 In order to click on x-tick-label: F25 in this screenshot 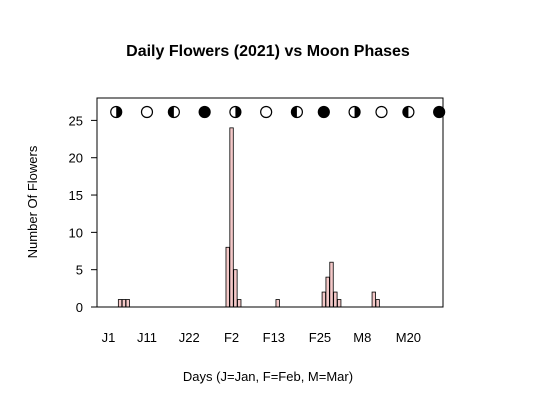, I will do `click(320, 337)`.